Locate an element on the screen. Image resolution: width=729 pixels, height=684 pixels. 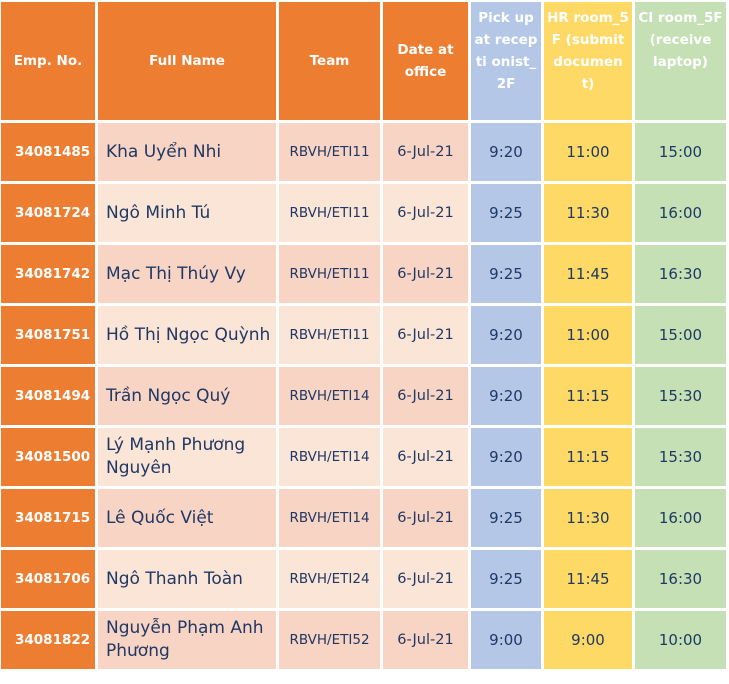
emp-no-cell: 34081715 is located at coordinates (48, 518).